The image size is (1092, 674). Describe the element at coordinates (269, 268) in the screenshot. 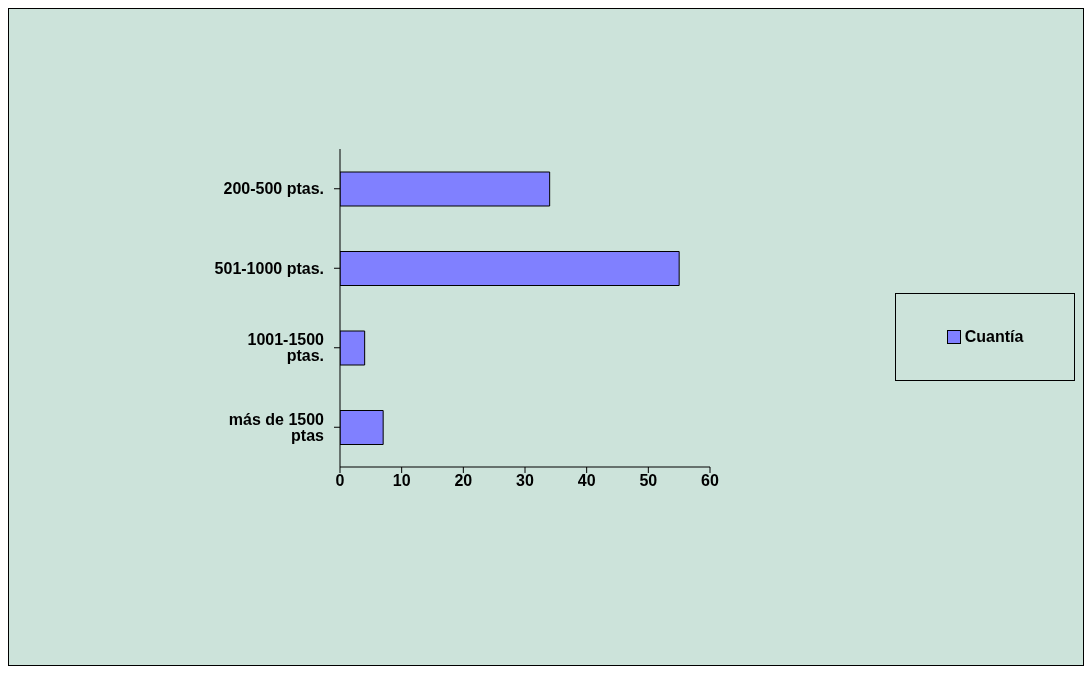

I see `y-tick-label: 501-1000 ptas.` at that location.